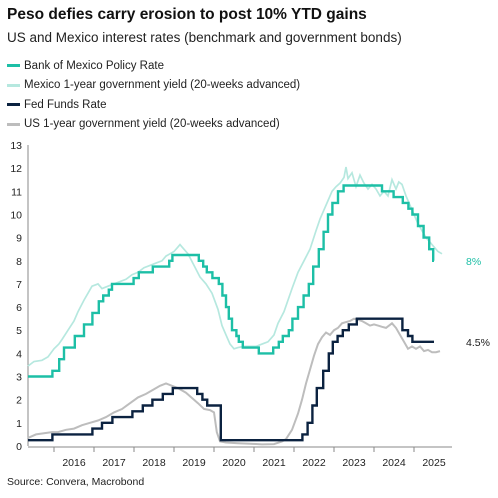 The height and width of the screenshot is (498, 498). What do you see at coordinates (19, 447) in the screenshot?
I see `y-tick-label: 0` at bounding box center [19, 447].